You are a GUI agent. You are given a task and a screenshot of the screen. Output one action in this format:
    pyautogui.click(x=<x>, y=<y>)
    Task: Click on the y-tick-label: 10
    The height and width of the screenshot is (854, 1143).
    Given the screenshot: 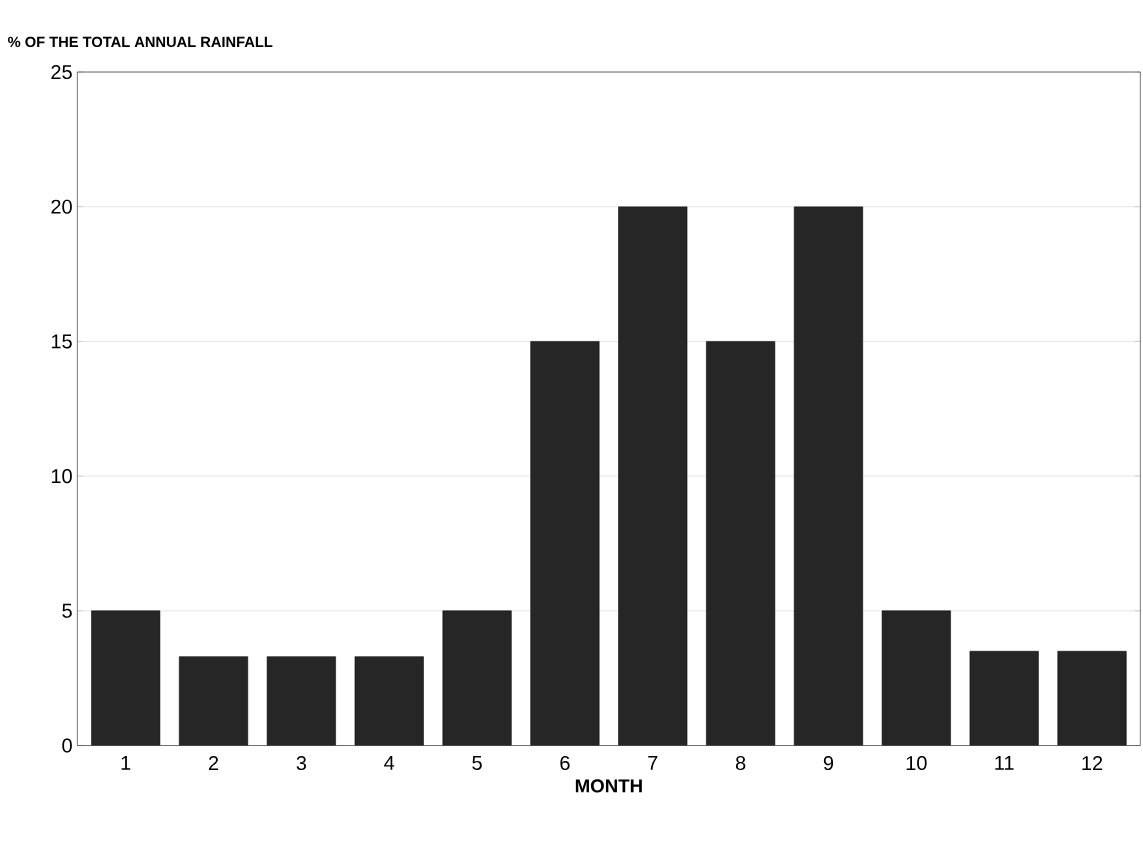 What is the action you would take?
    pyautogui.click(x=61, y=476)
    